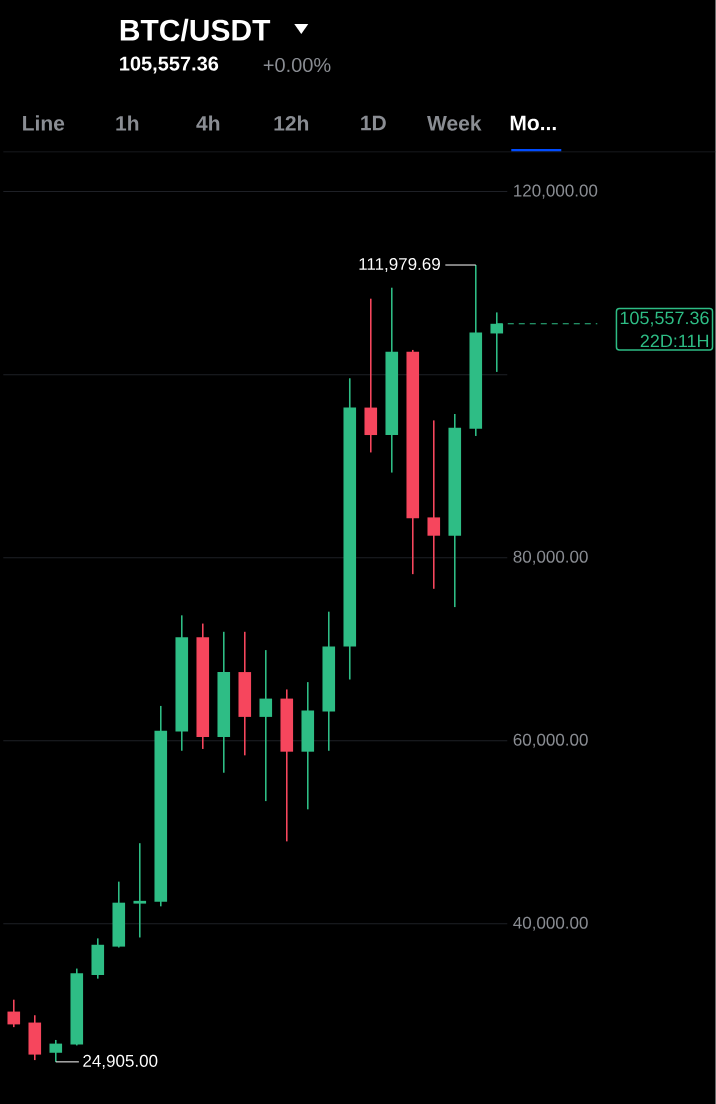 Image resolution: width=716 pixels, height=1104 pixels. Describe the element at coordinates (556, 191) in the screenshot. I see `y-tick-label: 120,000.00` at that location.